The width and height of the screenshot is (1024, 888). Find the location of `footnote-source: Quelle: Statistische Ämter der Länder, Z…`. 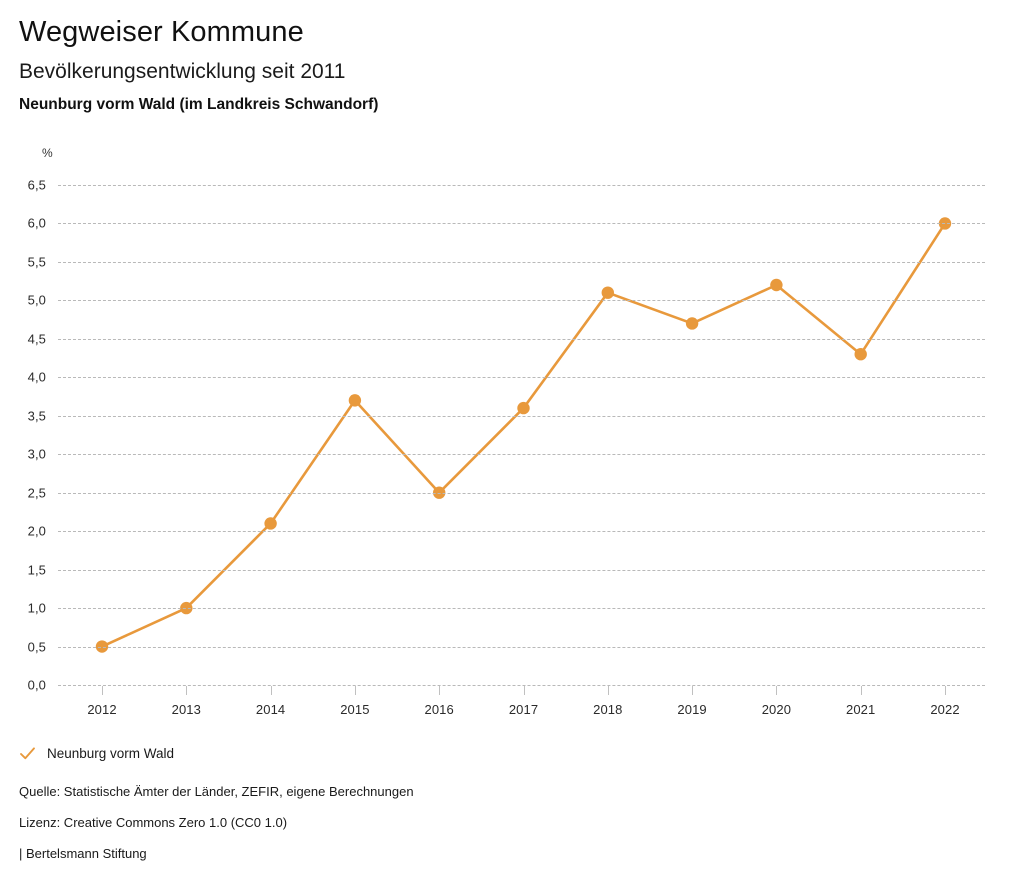

footnote-source: Quelle: Statistische Ämter der Länder, Z… is located at coordinates (216, 791).